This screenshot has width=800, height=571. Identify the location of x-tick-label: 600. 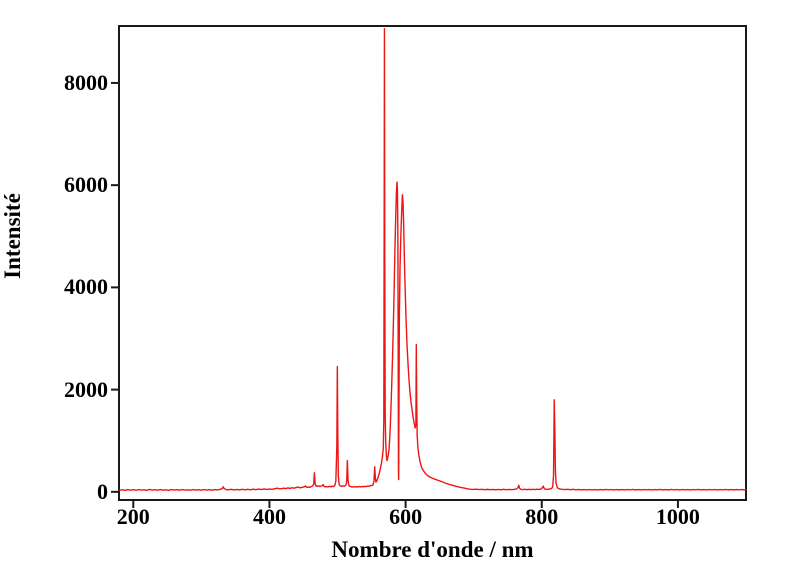
(406, 516).